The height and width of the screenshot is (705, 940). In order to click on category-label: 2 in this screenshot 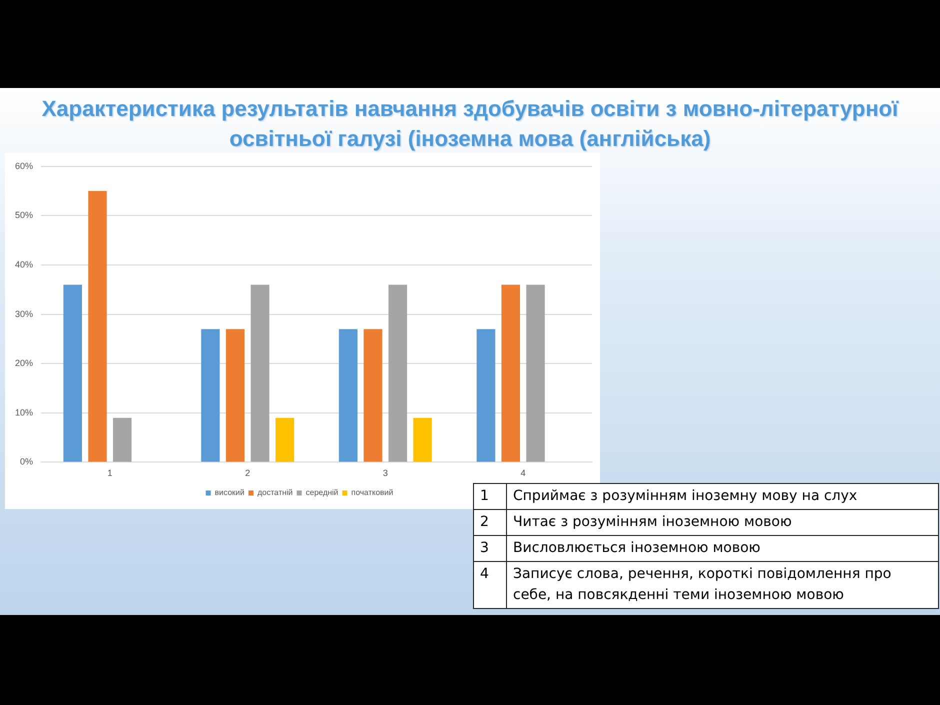, I will do `click(484, 522)`.